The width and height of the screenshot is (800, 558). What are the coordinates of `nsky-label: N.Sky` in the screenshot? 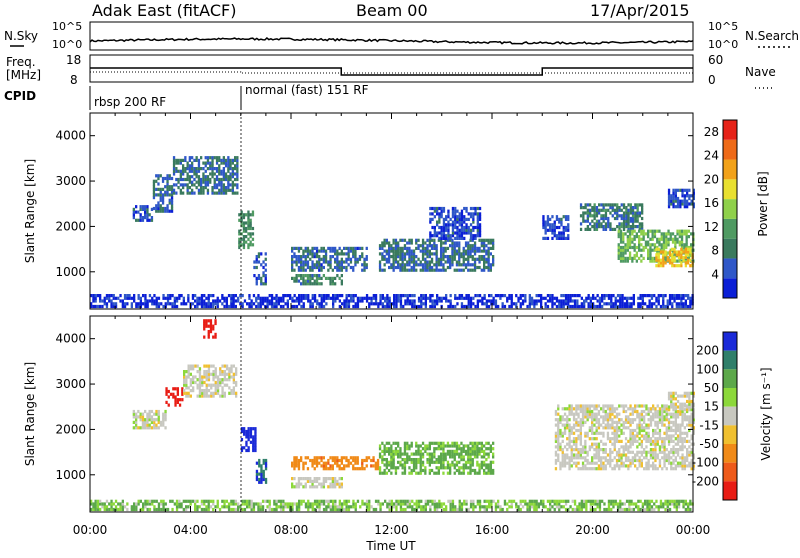 It's located at (21, 36).